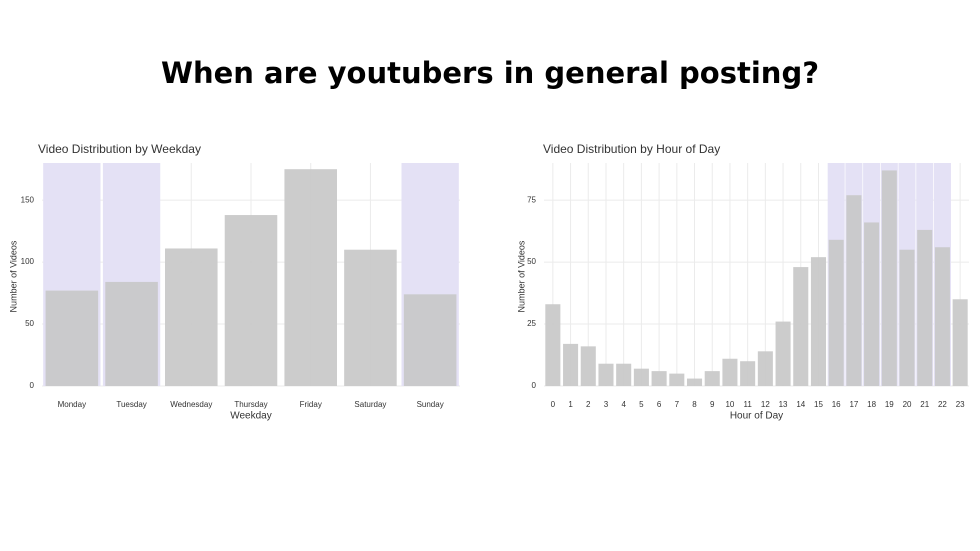 Image resolution: width=980 pixels, height=551 pixels. I want to click on x-tick-label: 9, so click(712, 404).